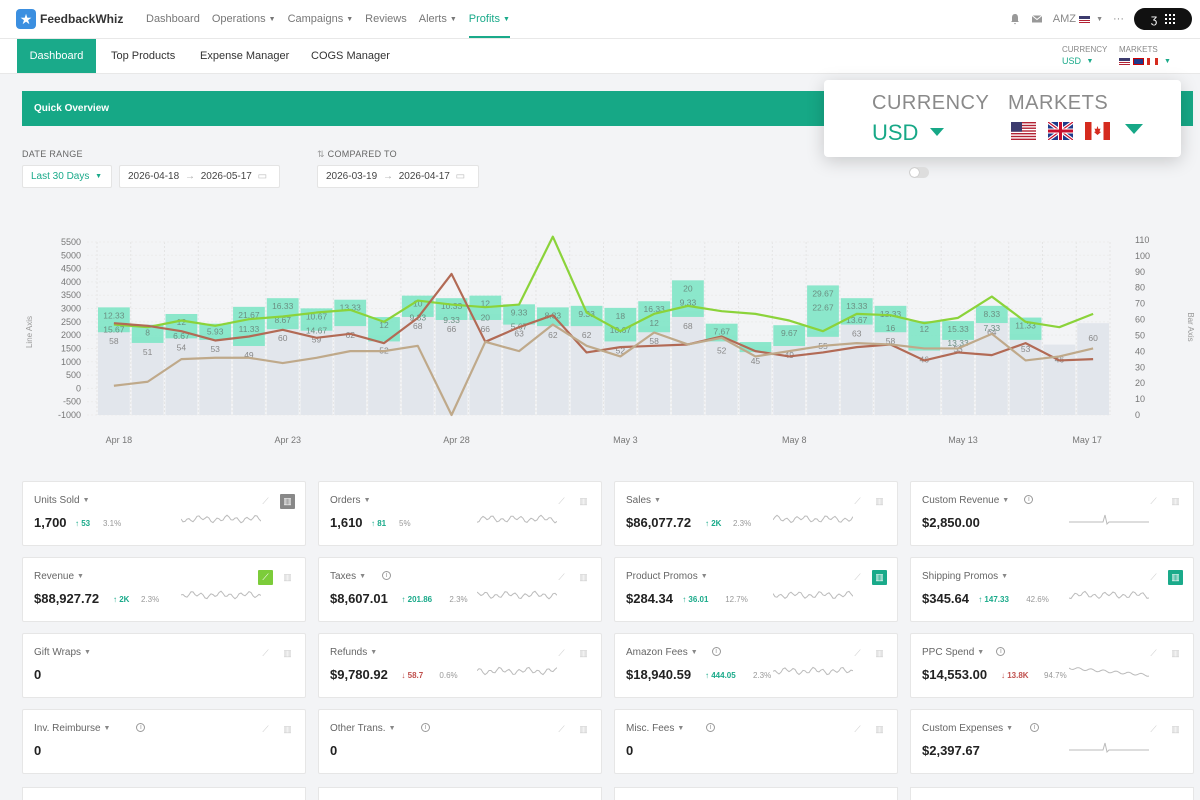 The image size is (1200, 800). Describe the element at coordinates (143, 56) in the screenshot. I see `tab-top-products: Top Products` at that location.